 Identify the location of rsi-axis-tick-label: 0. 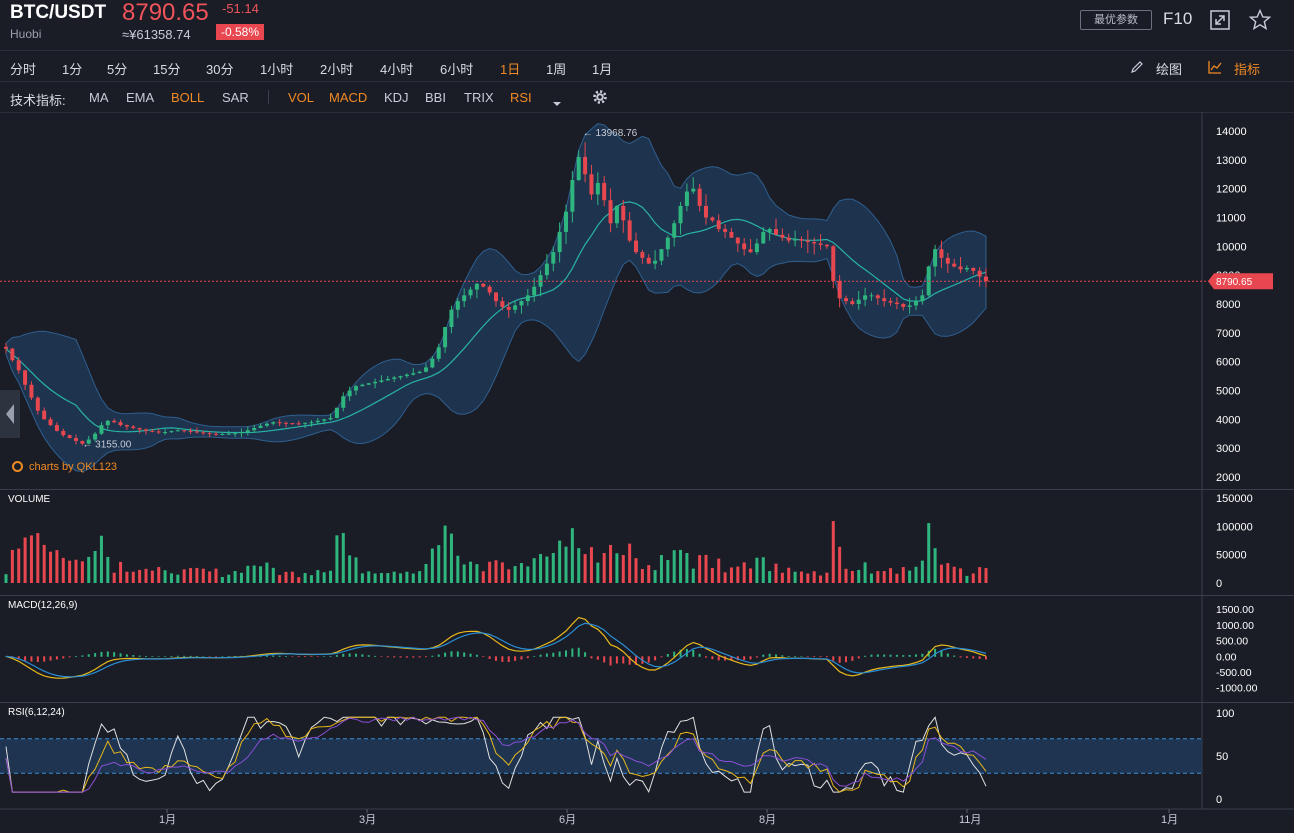
(1219, 800).